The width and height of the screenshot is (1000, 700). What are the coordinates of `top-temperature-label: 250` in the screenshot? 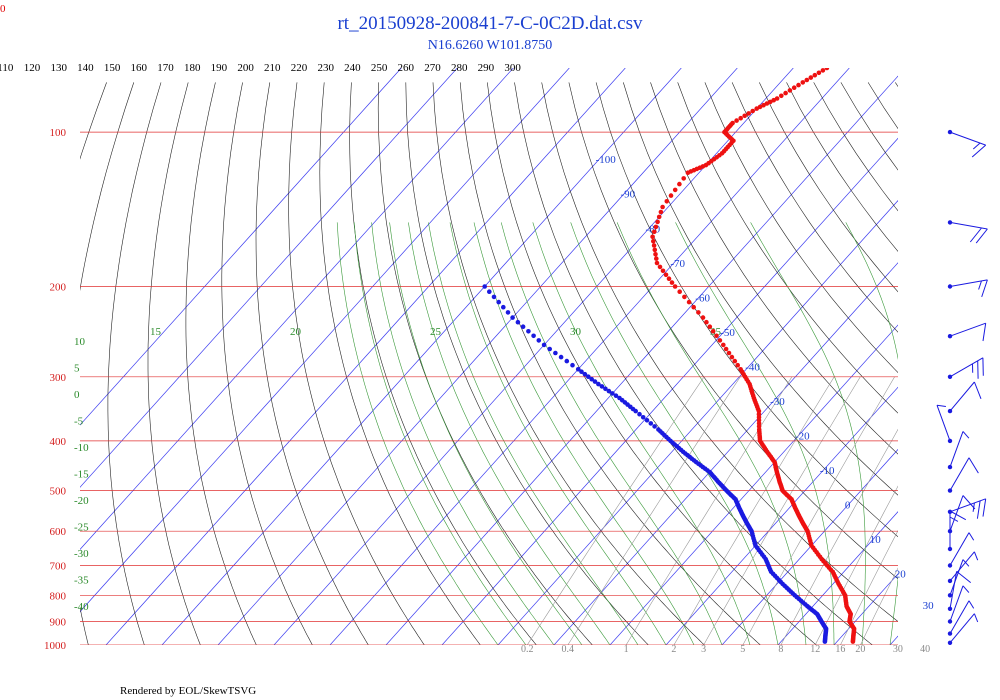 It's located at (379, 68).